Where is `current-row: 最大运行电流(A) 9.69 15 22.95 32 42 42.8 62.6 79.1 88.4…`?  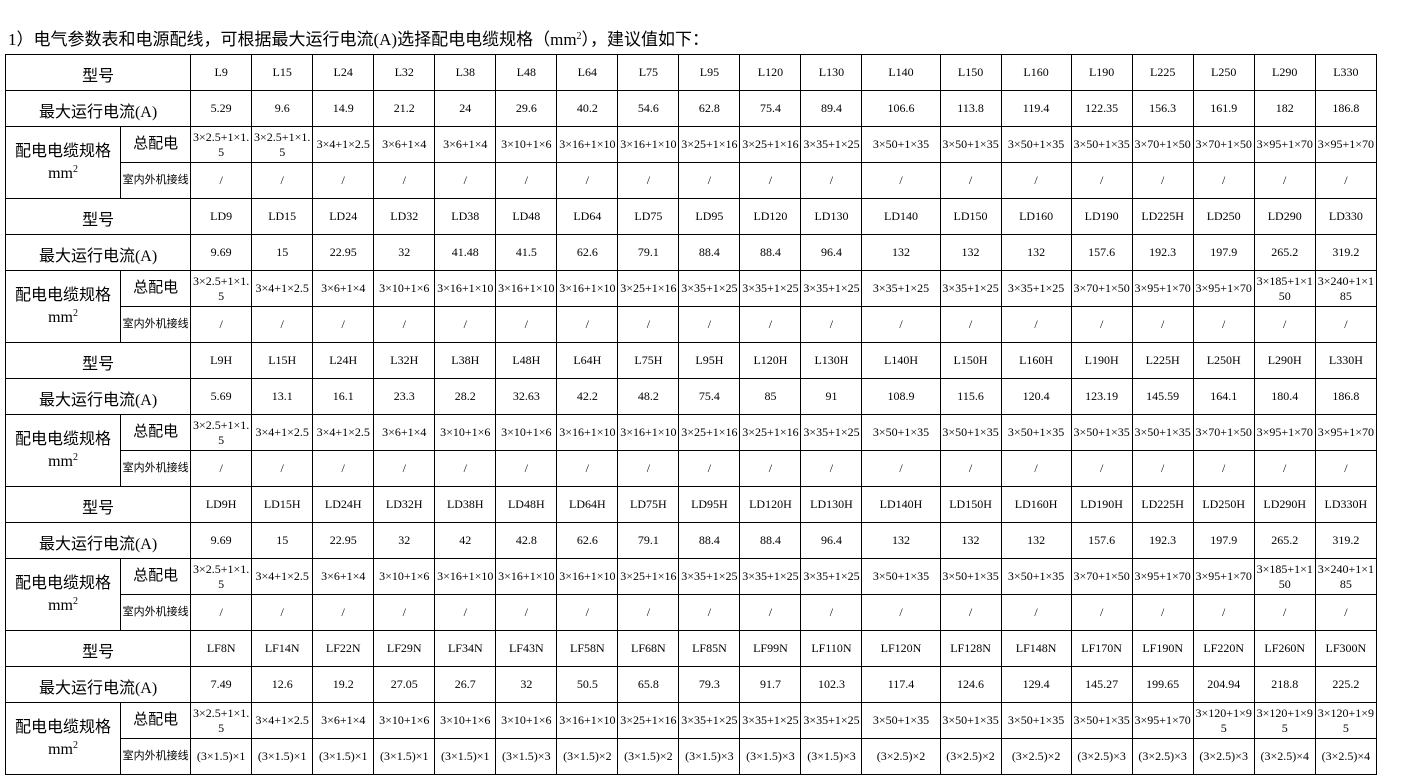
current-row: 最大运行电流(A) 9.69 15 22.95 32 42 42.8 62.6 79.1 88.4… is located at coordinates (691, 540).